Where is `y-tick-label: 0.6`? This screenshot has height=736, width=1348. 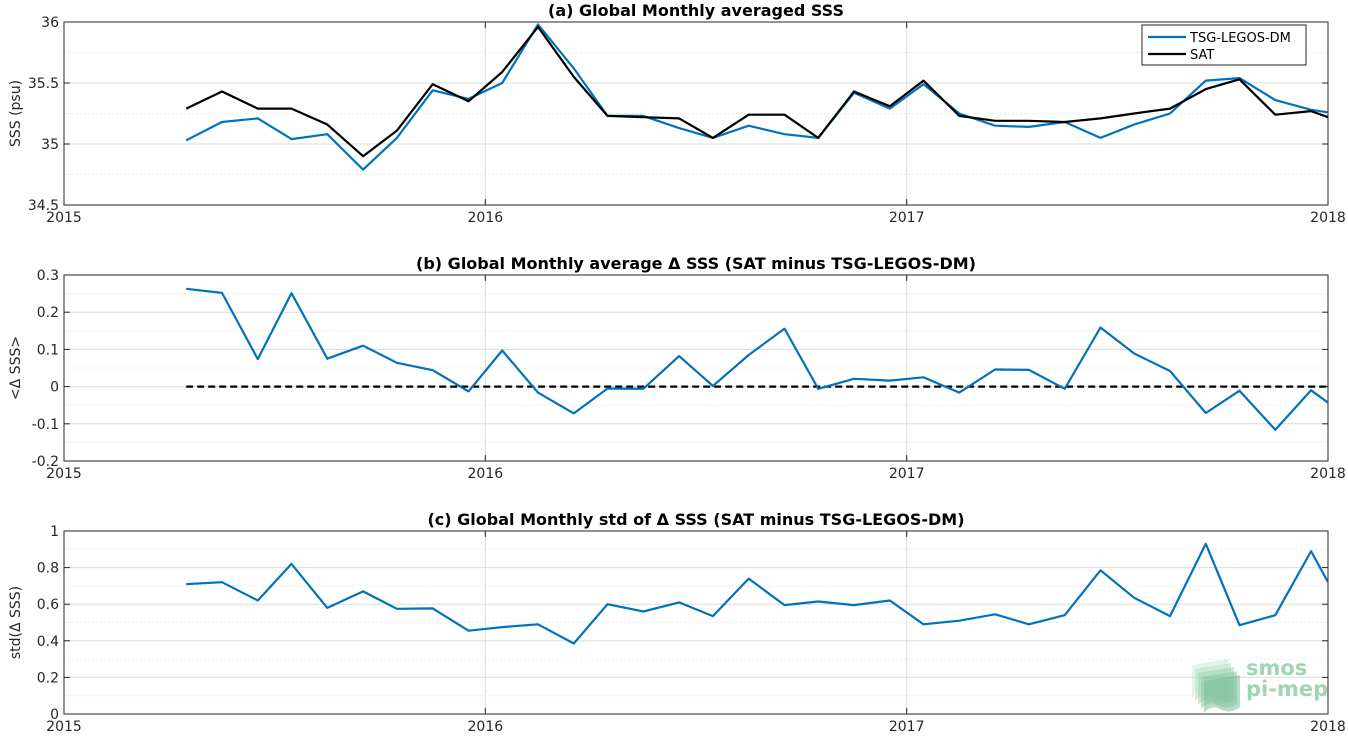 y-tick-label: 0.6 is located at coordinates (48, 605).